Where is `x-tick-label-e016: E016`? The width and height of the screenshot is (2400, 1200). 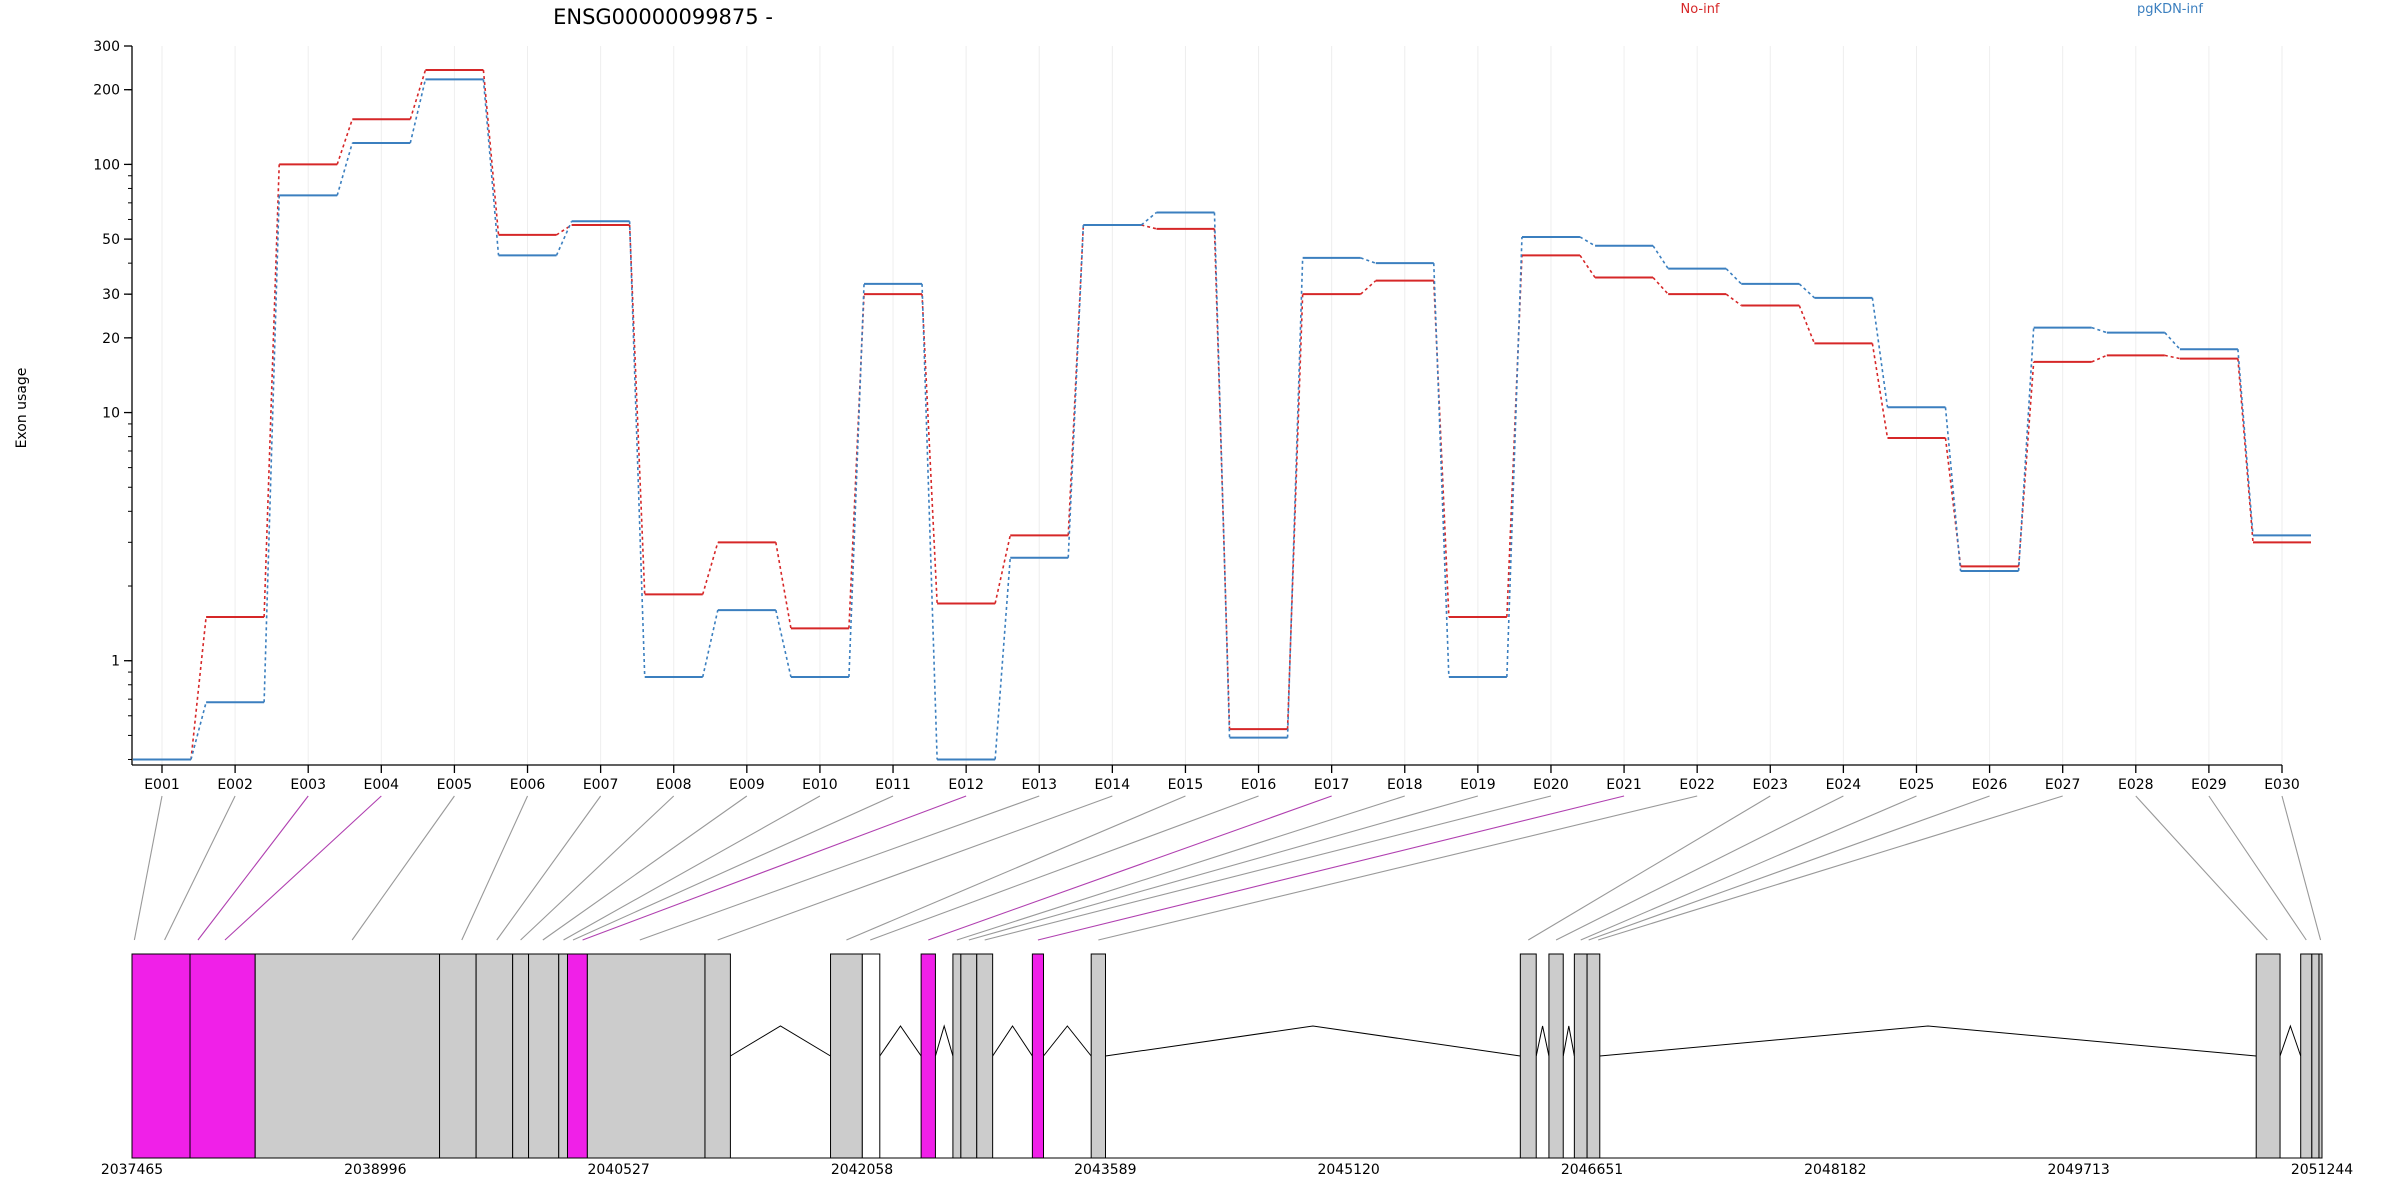
x-tick-label-e016: E016 is located at coordinates (1259, 785).